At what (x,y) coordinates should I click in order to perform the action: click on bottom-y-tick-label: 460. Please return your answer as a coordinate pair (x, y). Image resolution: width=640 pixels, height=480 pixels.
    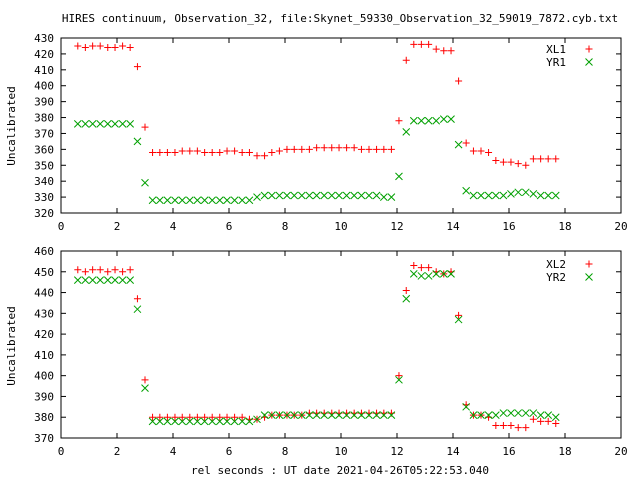
    Looking at the image, I should click on (44, 251).